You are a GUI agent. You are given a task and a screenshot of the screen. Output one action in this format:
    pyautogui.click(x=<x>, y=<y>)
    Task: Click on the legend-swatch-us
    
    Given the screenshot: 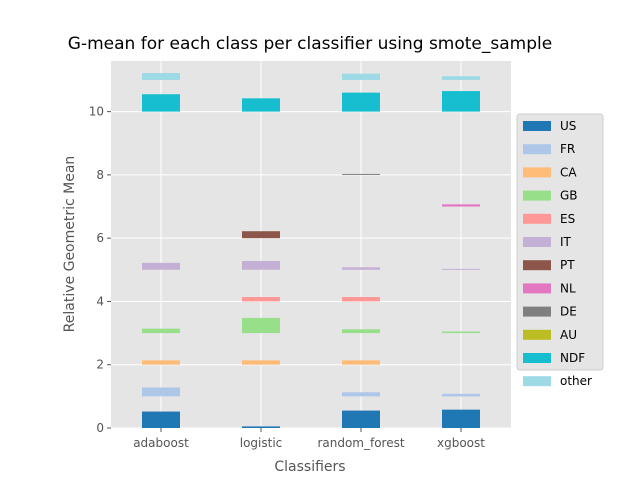 What is the action you would take?
    pyautogui.click(x=537, y=126)
    